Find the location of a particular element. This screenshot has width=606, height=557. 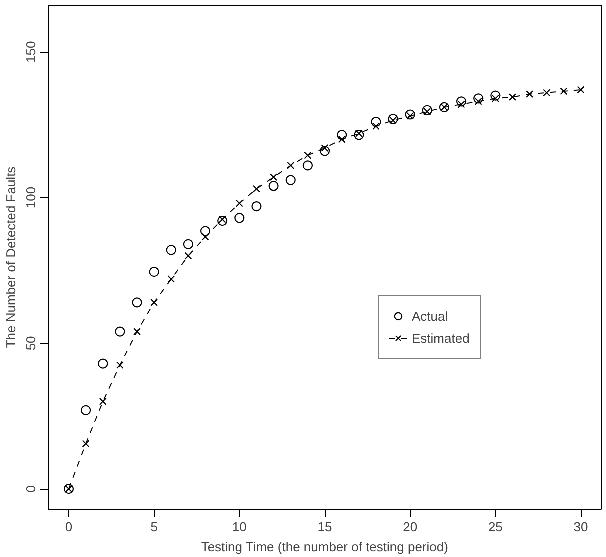

legend-label: Actual is located at coordinates (430, 316).